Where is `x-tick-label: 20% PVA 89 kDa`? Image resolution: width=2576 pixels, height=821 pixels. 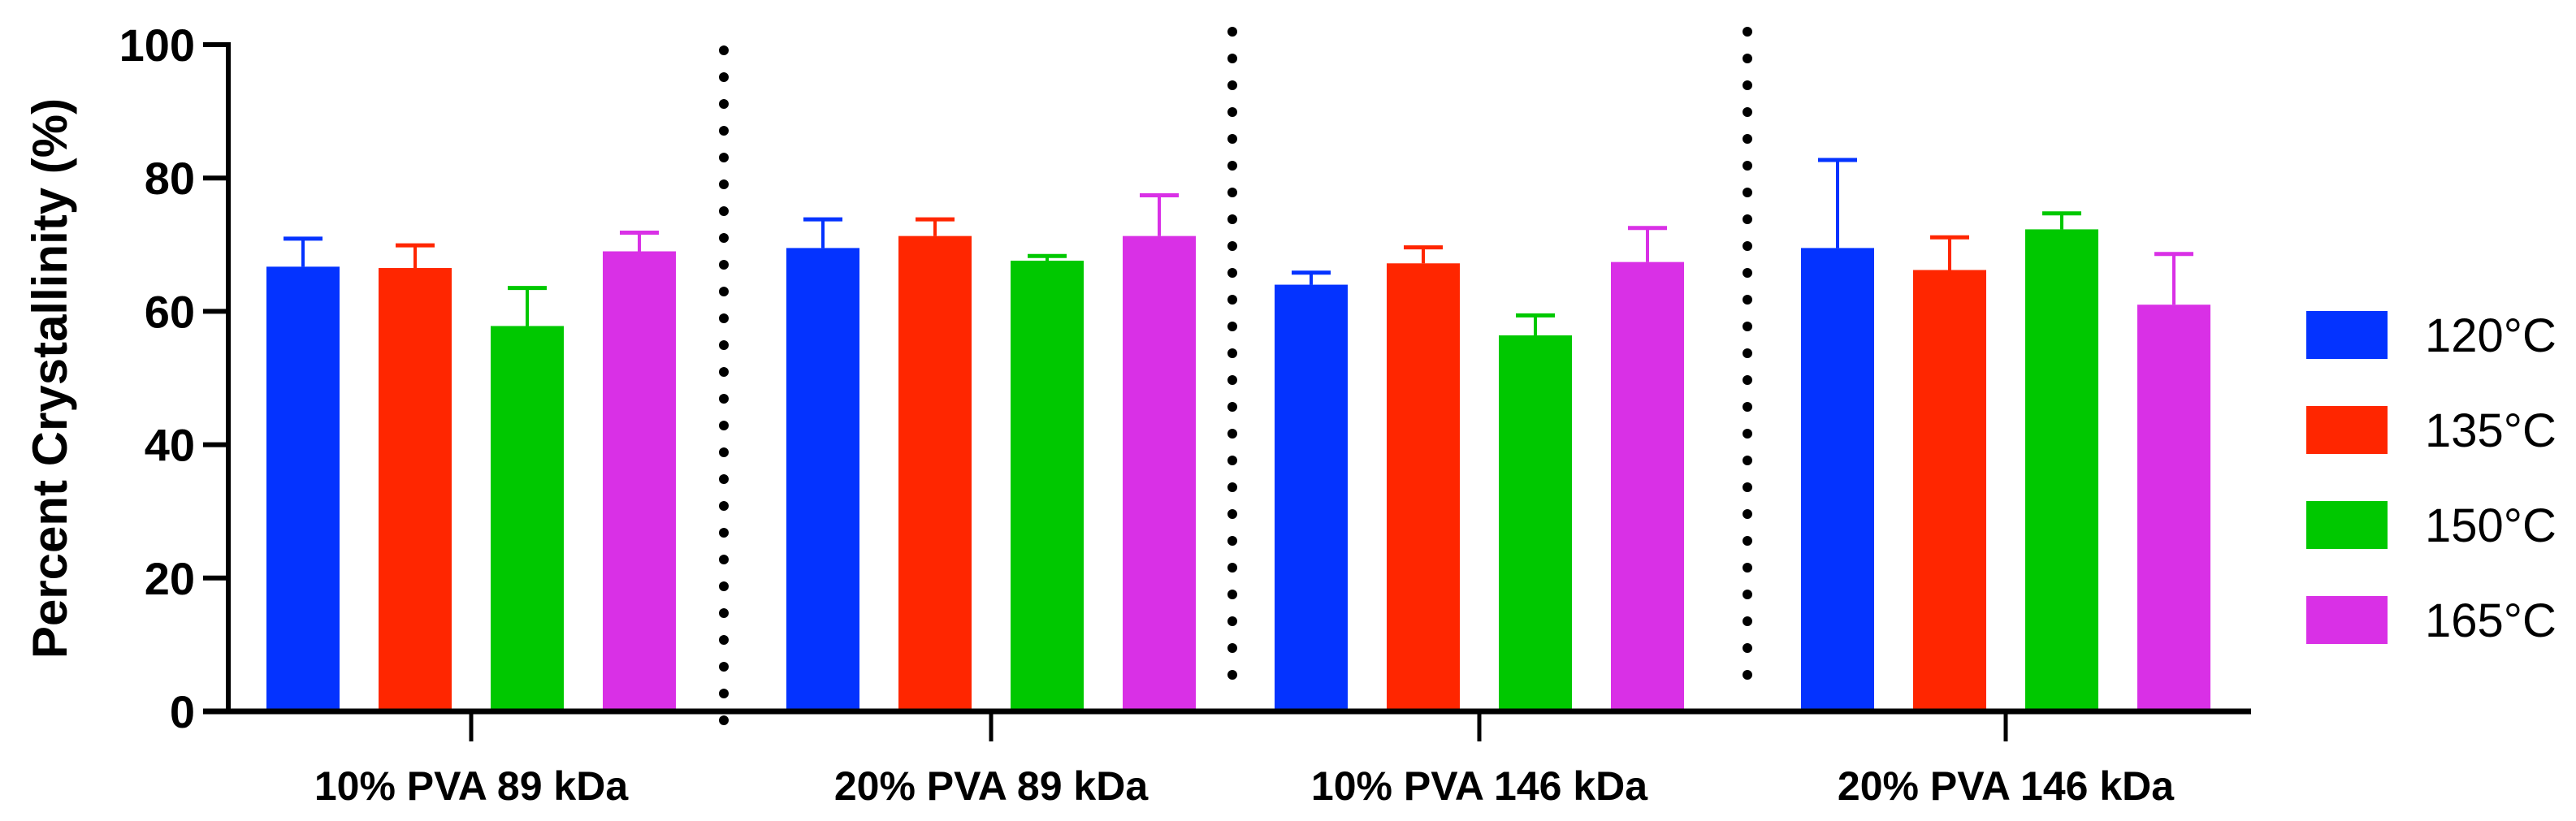 x-tick-label: 20% PVA 89 kDa is located at coordinates (992, 786).